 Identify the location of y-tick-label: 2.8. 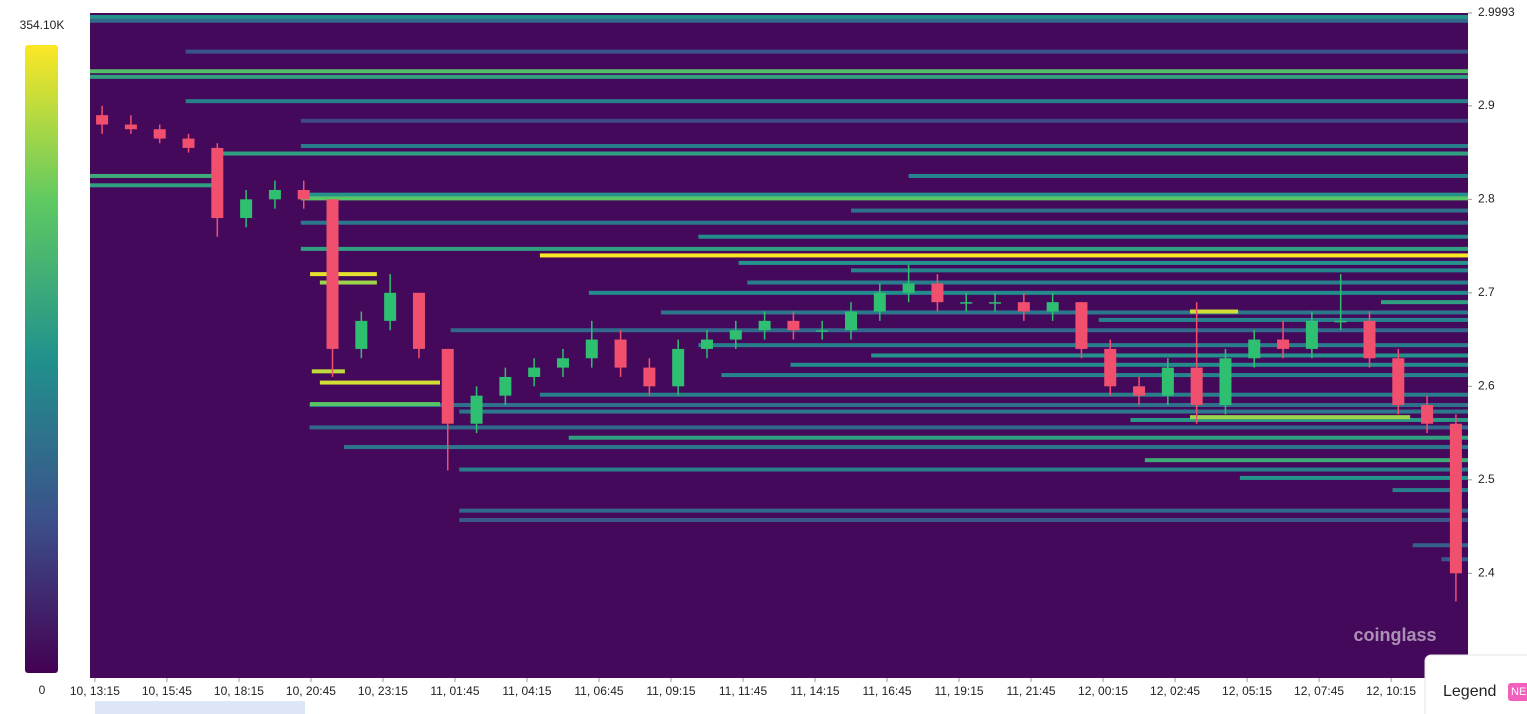
(1486, 198).